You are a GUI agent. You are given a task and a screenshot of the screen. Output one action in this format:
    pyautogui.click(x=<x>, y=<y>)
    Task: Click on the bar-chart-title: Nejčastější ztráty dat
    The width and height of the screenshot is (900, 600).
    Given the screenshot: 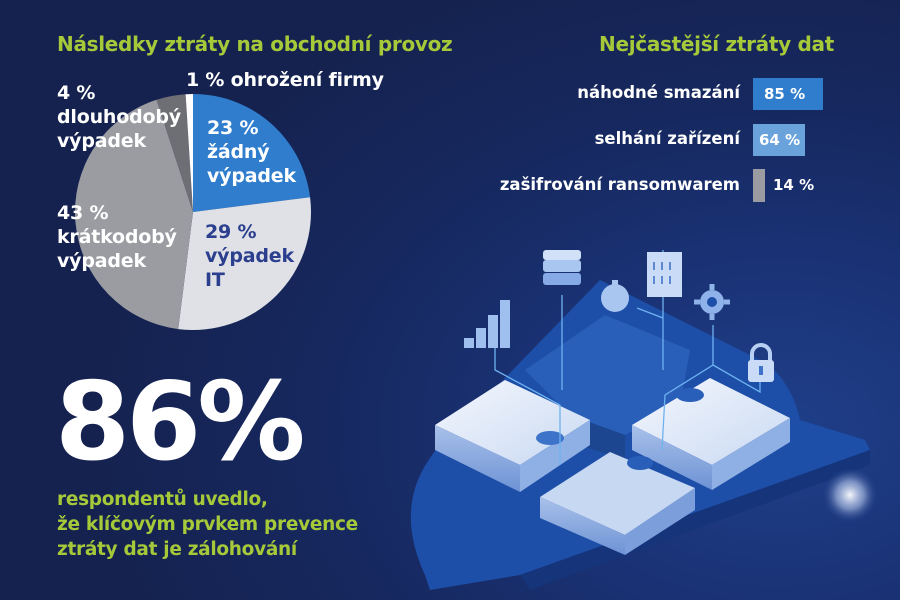 What is the action you would take?
    pyautogui.click(x=717, y=44)
    